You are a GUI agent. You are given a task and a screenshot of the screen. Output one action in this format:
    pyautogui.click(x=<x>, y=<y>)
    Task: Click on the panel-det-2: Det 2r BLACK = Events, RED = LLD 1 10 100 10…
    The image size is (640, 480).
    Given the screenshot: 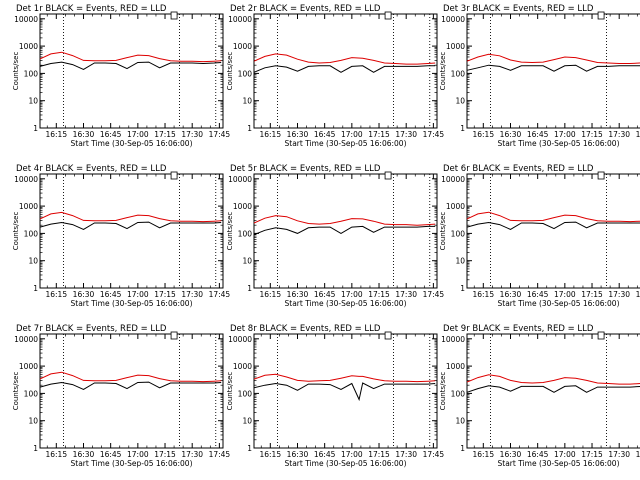 What is the action you would take?
    pyautogui.click(x=335, y=76)
    